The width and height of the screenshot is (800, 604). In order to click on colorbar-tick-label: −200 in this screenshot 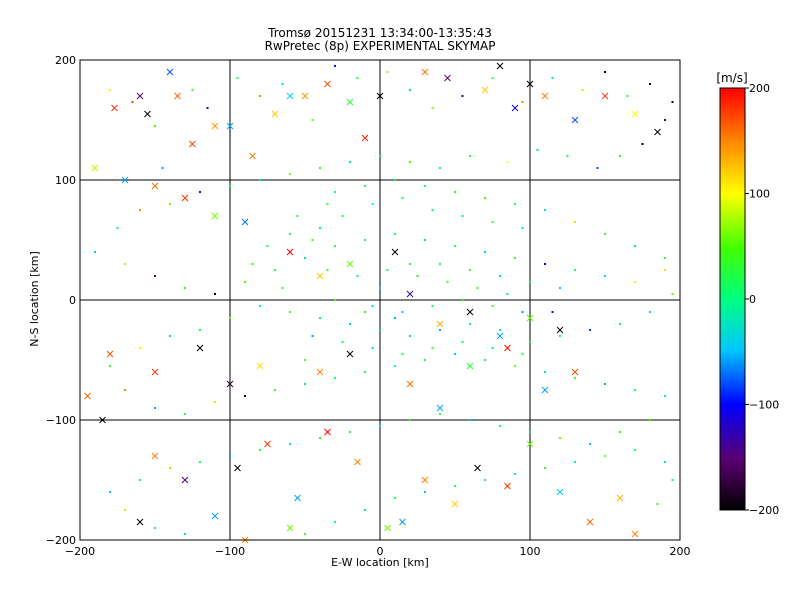, I will do `click(764, 510)`.